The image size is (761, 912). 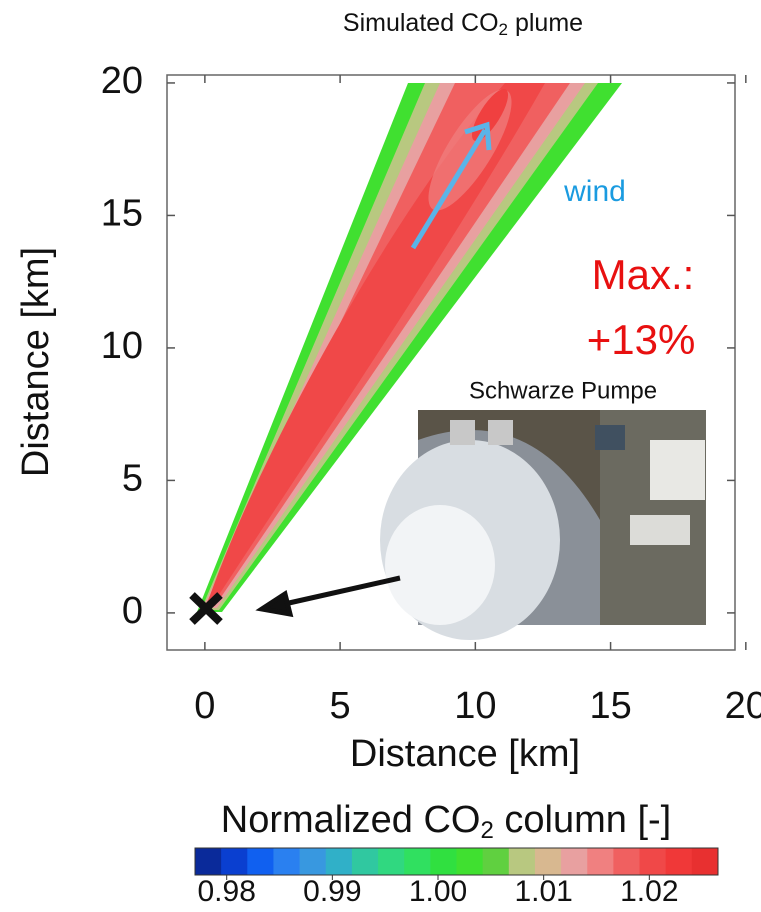 What do you see at coordinates (446, 821) in the screenshot?
I see `colorbar-label: Normalized CO2 column [-]` at bounding box center [446, 821].